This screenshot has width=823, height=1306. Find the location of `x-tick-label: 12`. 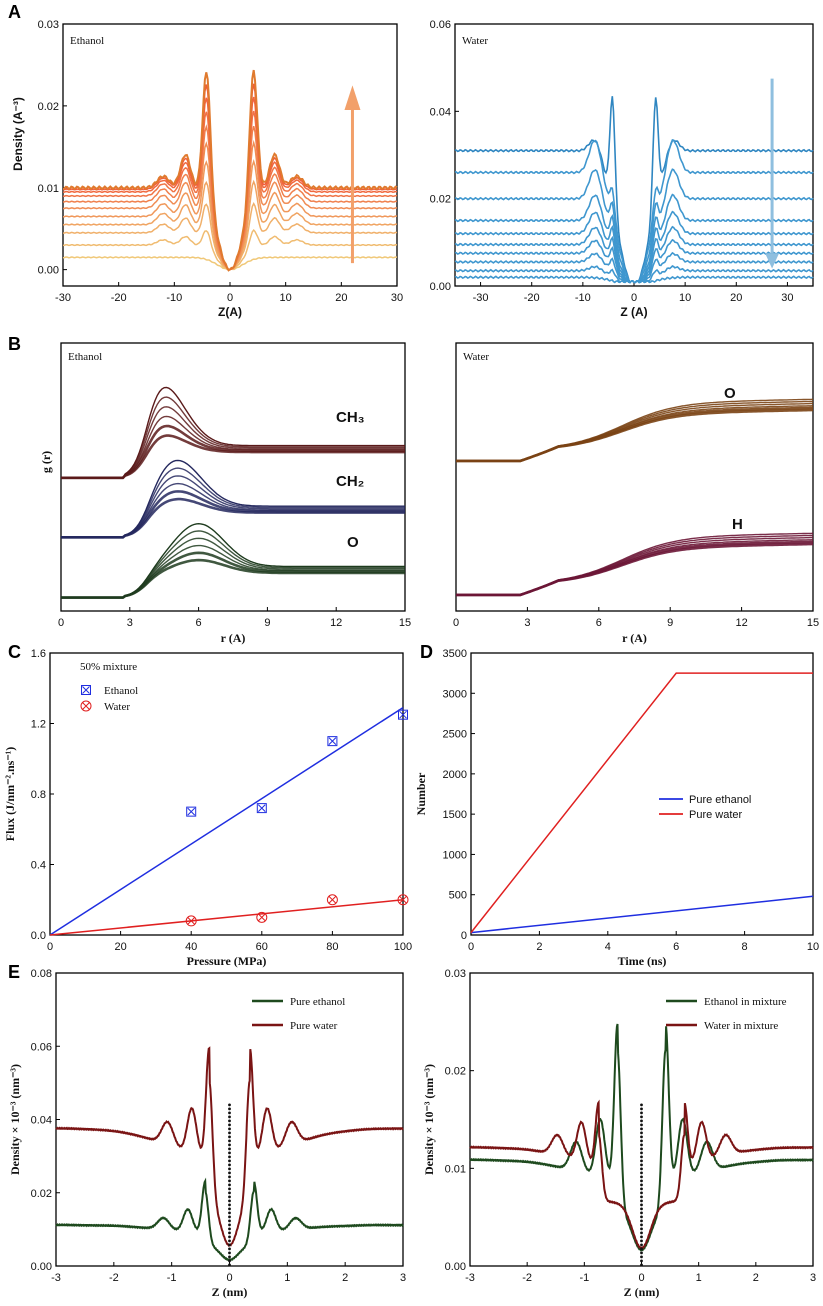

x-tick-label: 12 is located at coordinates (741, 623).